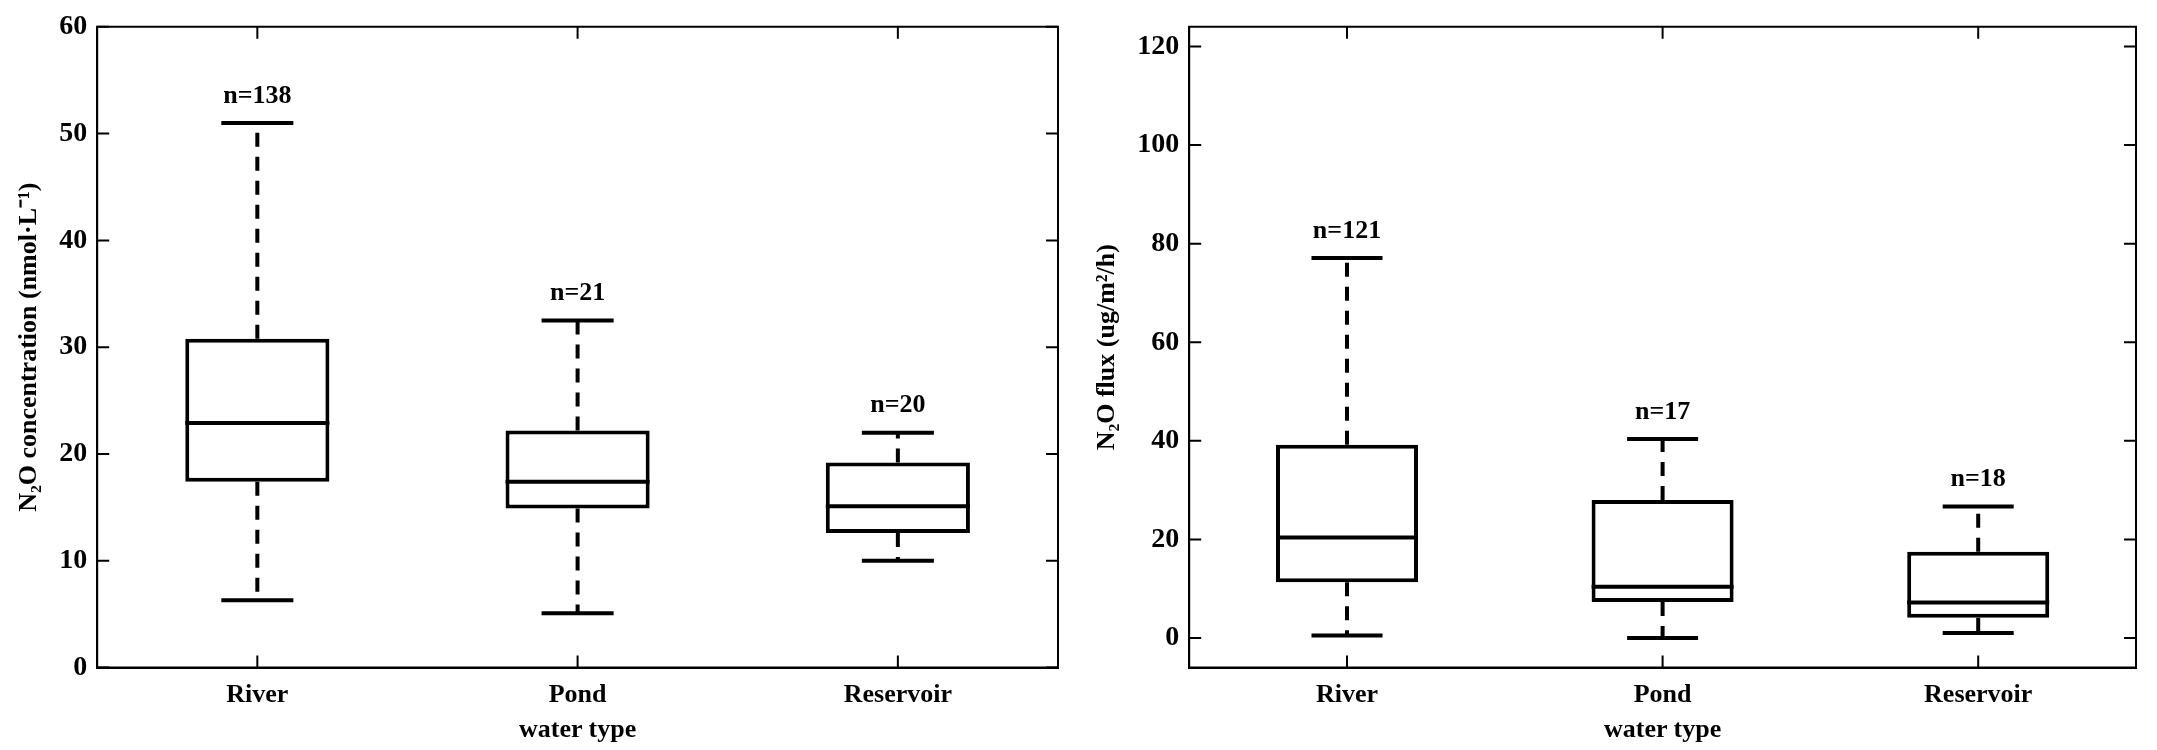 The image size is (2157, 750). Describe the element at coordinates (1662, 410) in the screenshot. I see `annotation: n=17` at that location.